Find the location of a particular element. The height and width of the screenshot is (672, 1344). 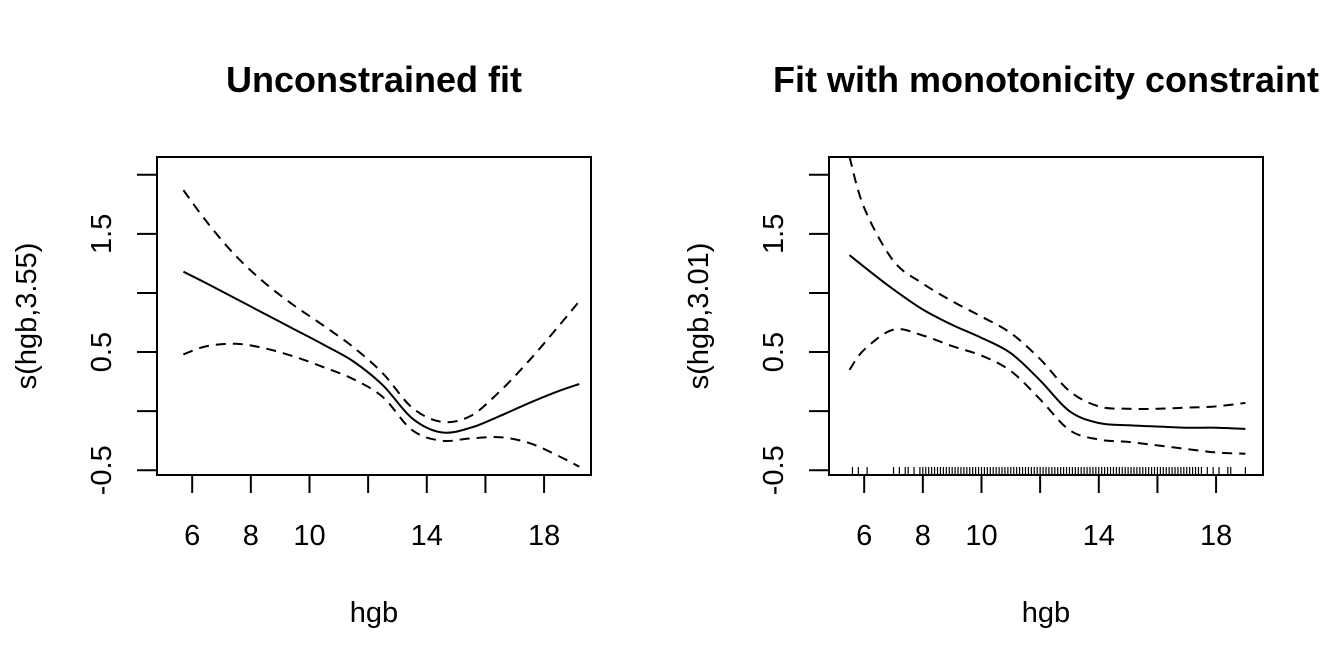

y-axis-label: s(hgb,3.55) is located at coordinates (27, 316).